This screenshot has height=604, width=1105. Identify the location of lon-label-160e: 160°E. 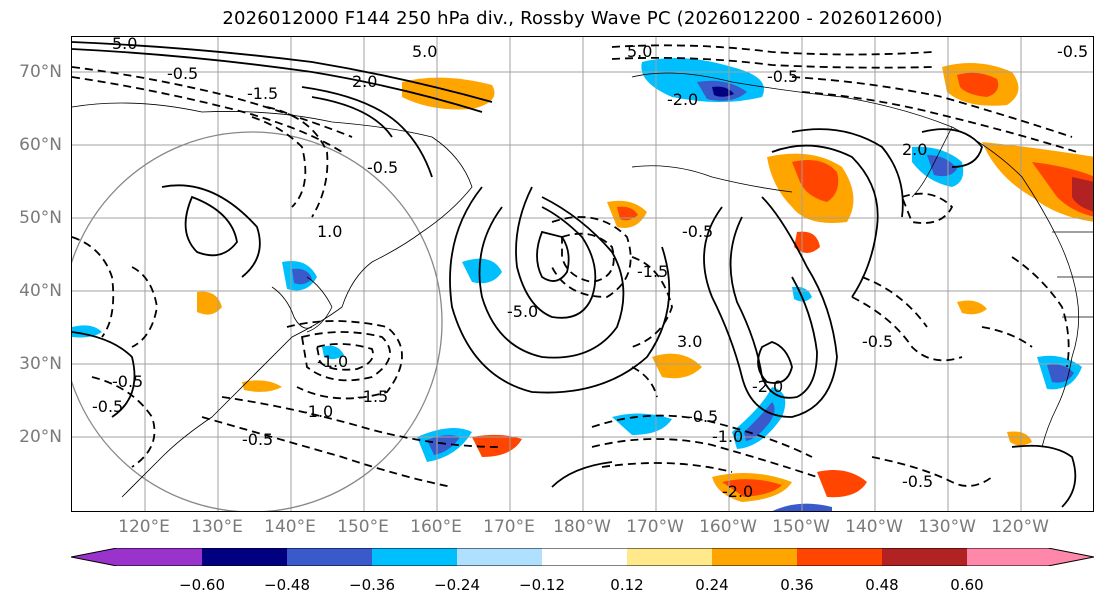
(436, 527).